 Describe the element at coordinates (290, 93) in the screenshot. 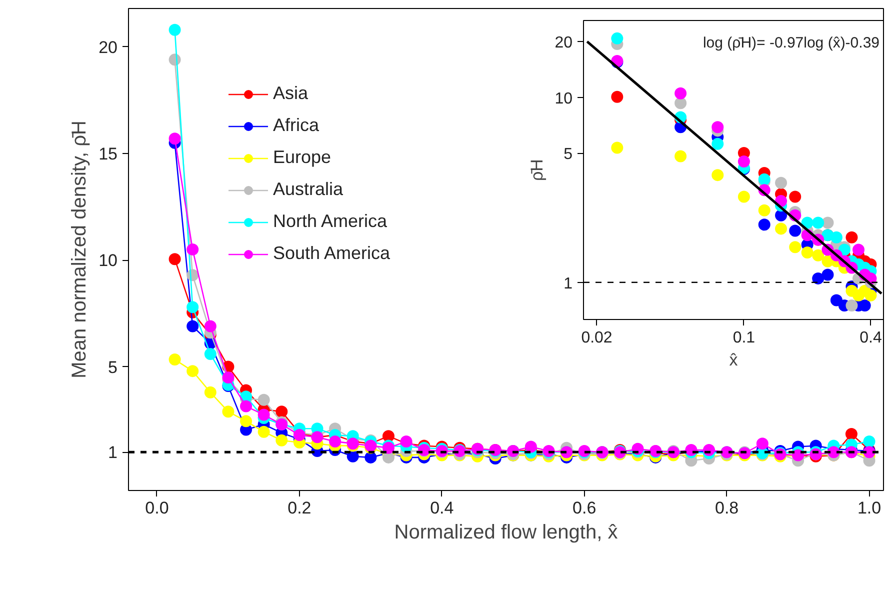

I see `legend-label: Asia` at that location.